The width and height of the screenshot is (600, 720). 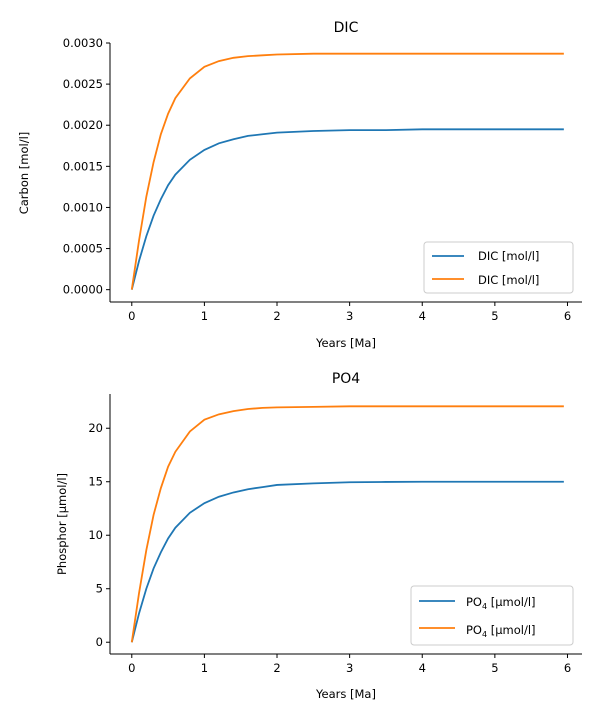 What do you see at coordinates (422, 316) in the screenshot?
I see `dic-x-tick-label: 4` at bounding box center [422, 316].